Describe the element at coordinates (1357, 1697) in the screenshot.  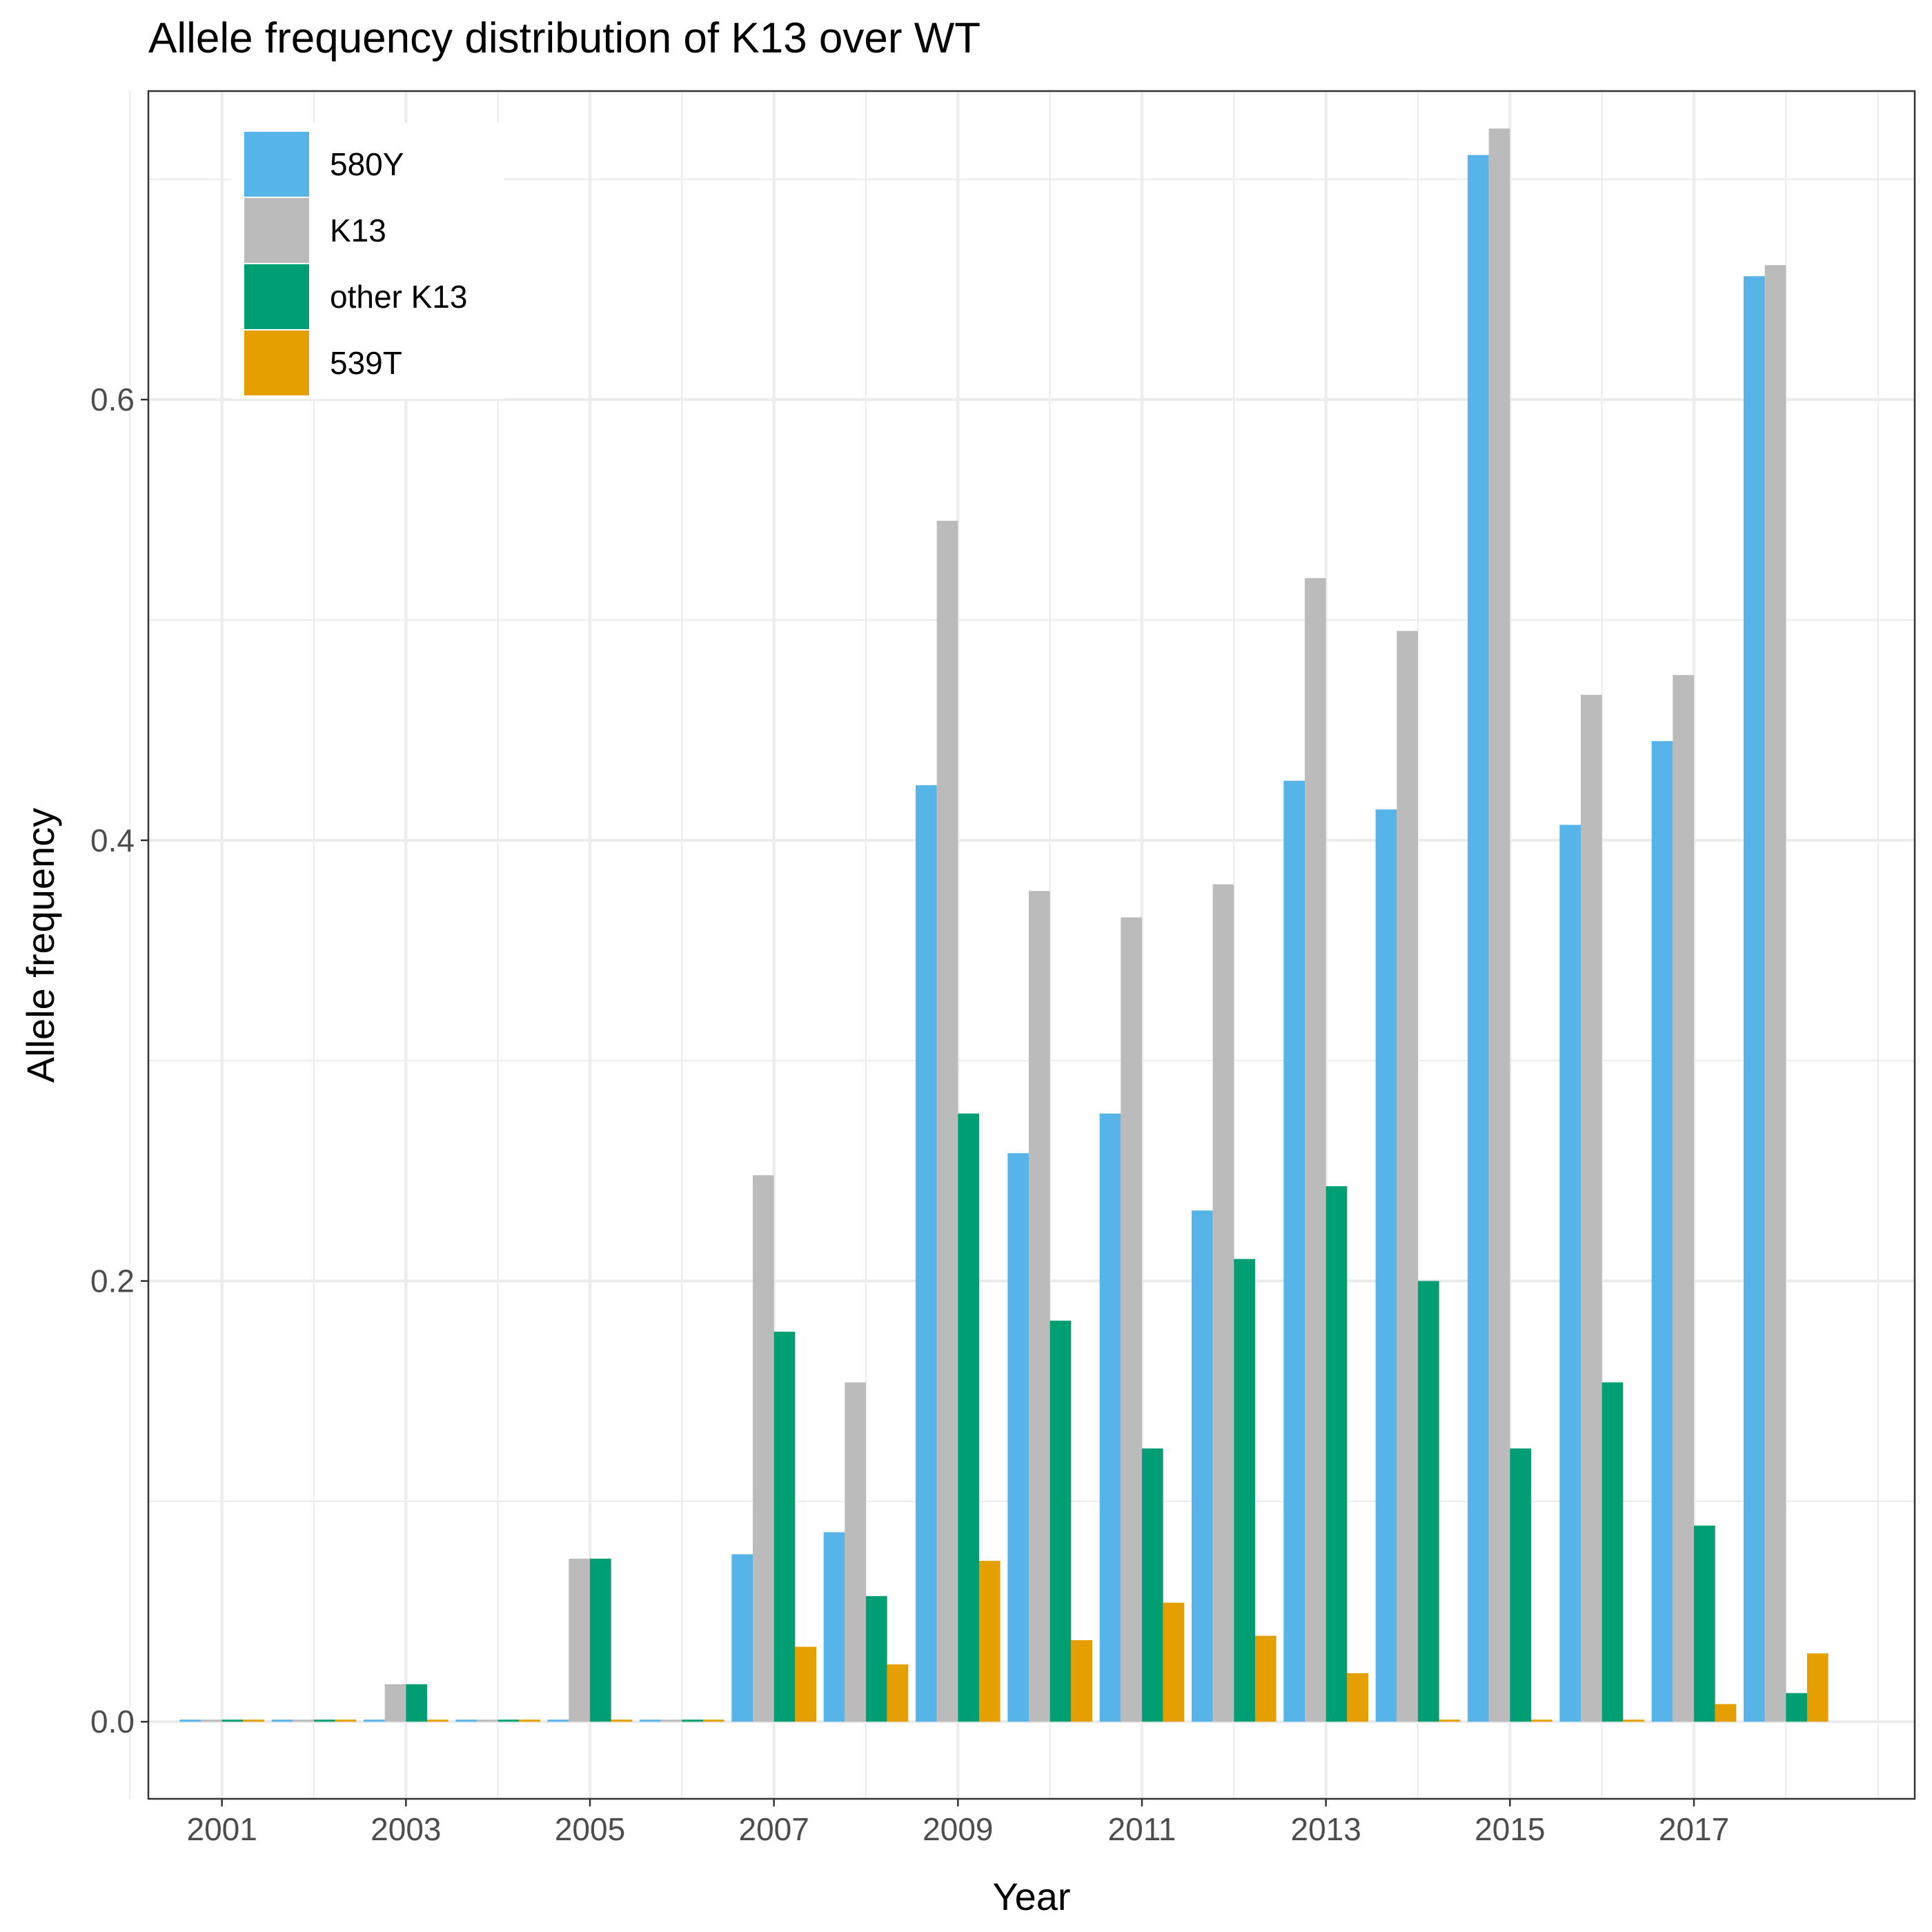
I see `bar-539t-2013` at that location.